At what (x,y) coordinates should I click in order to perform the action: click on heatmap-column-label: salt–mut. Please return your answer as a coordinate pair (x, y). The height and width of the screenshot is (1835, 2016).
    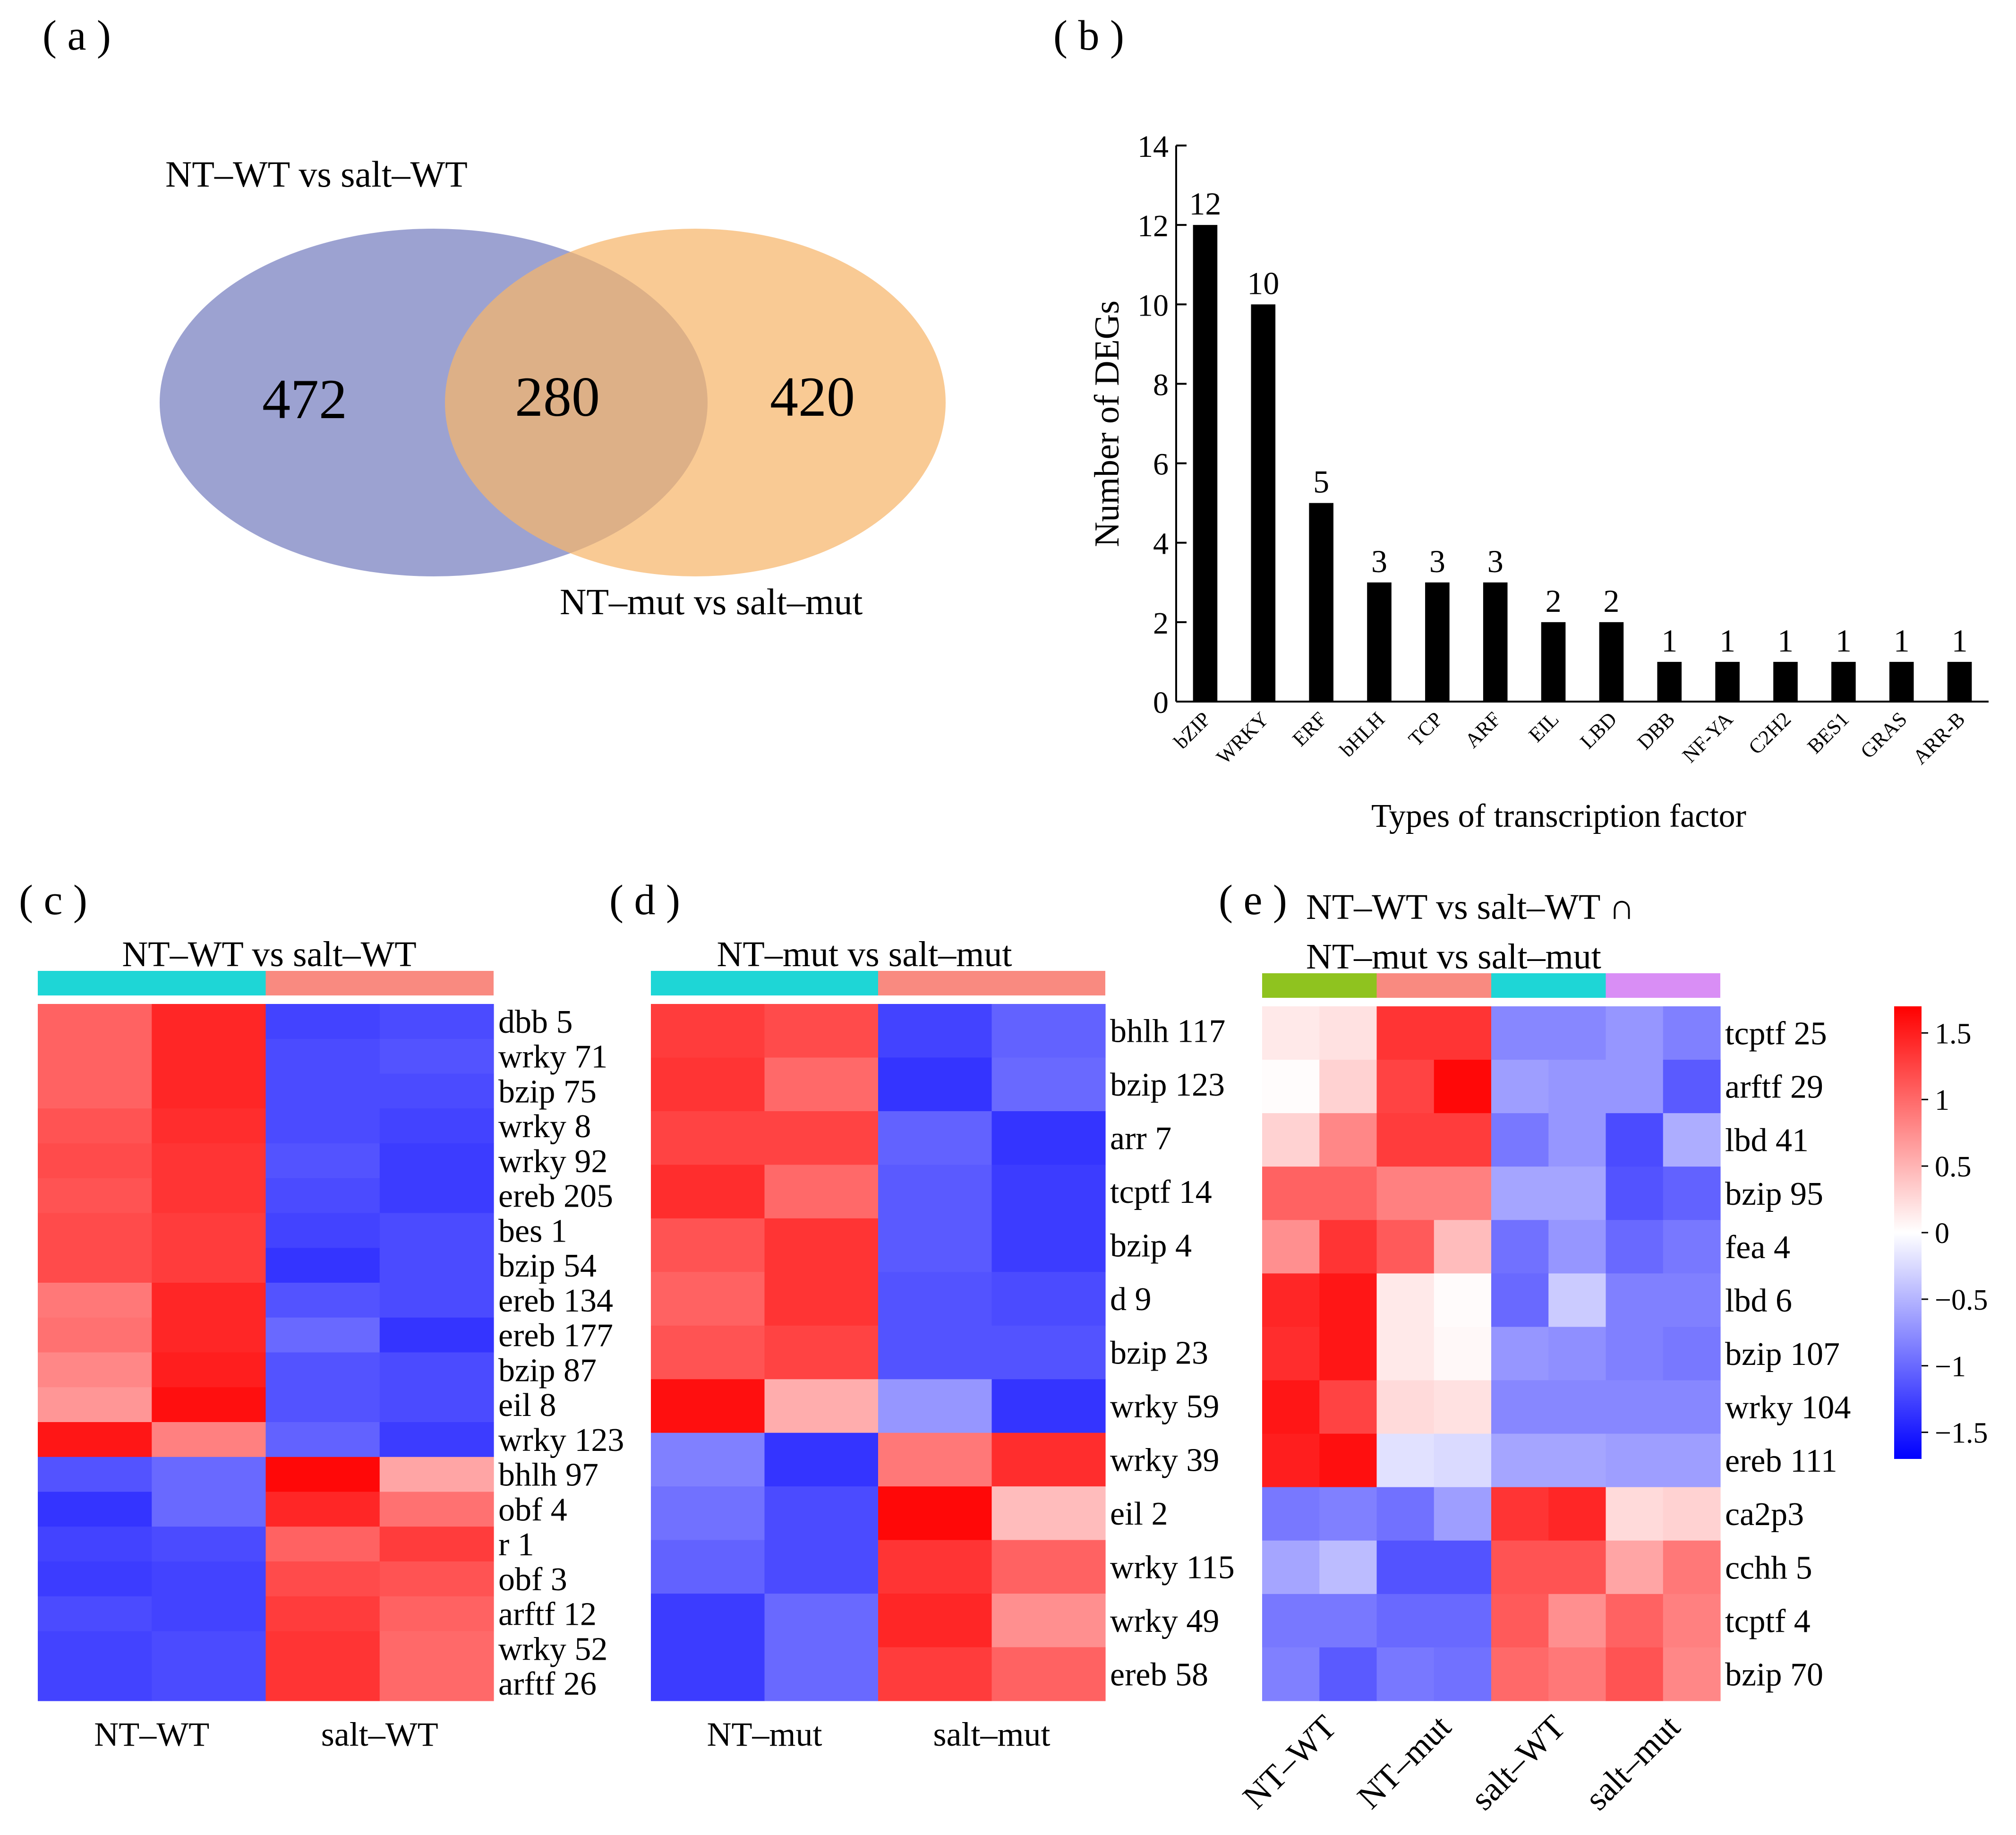
    Looking at the image, I should click on (992, 1734).